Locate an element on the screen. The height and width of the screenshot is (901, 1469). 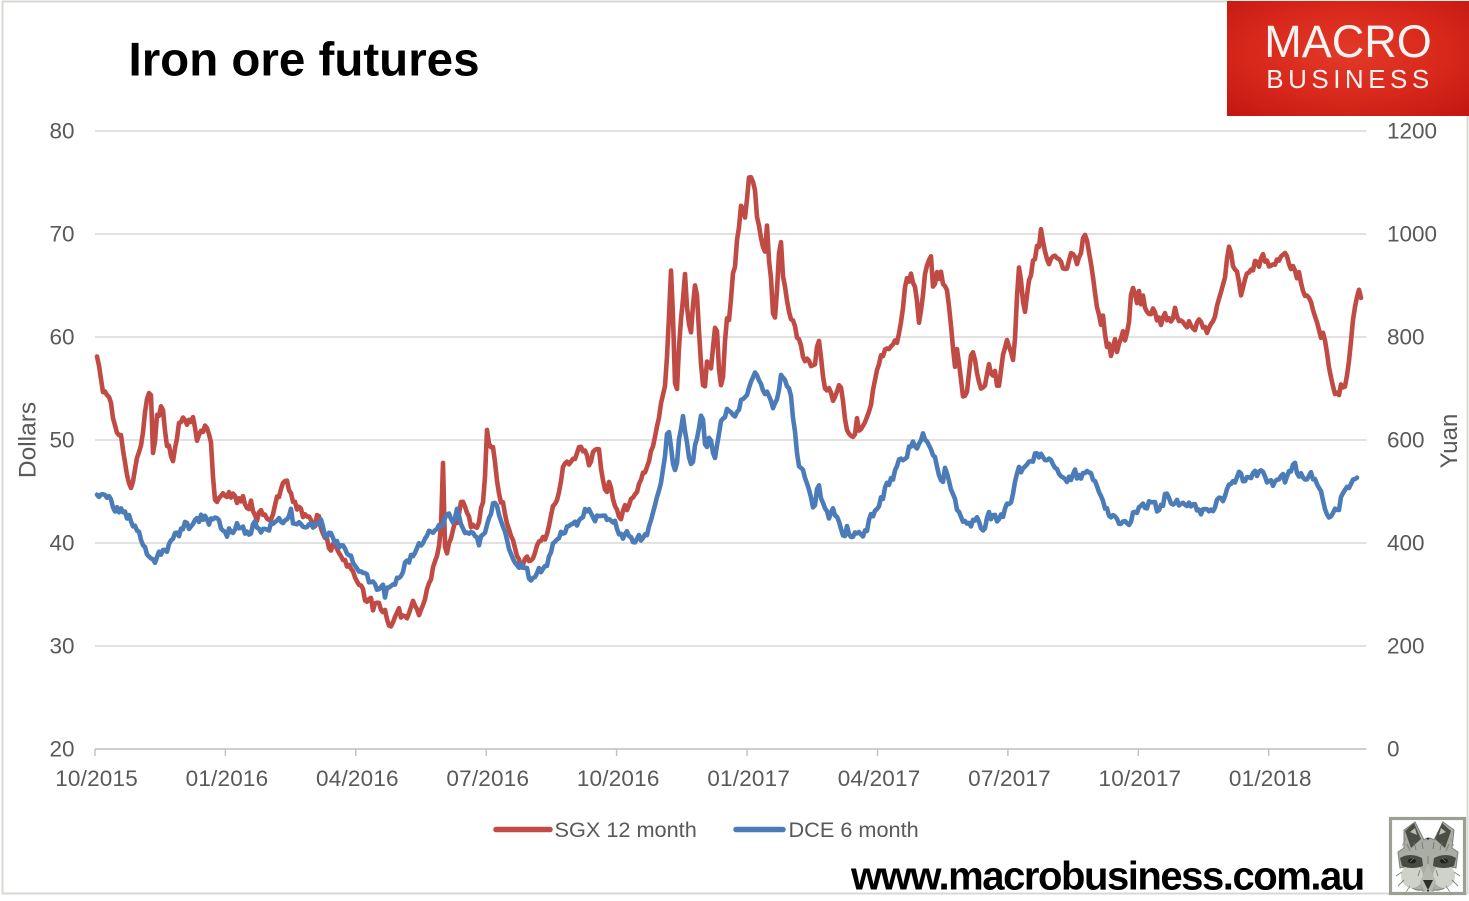
svg-text: 01/2016 is located at coordinates (227, 778).